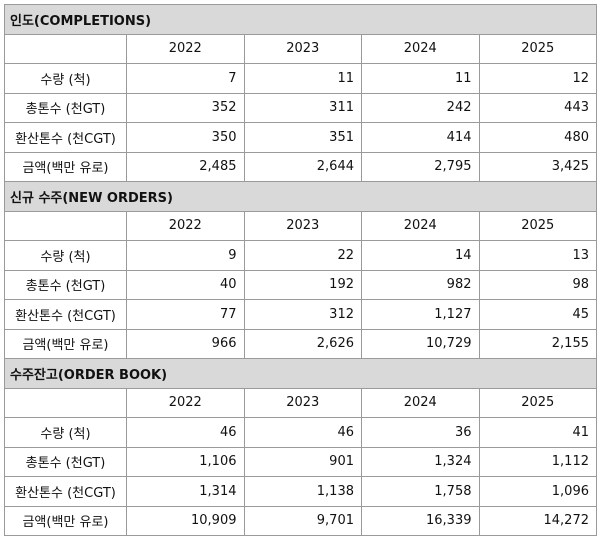 This screenshot has height=536, width=600. I want to click on value-cell: 41, so click(537, 432).